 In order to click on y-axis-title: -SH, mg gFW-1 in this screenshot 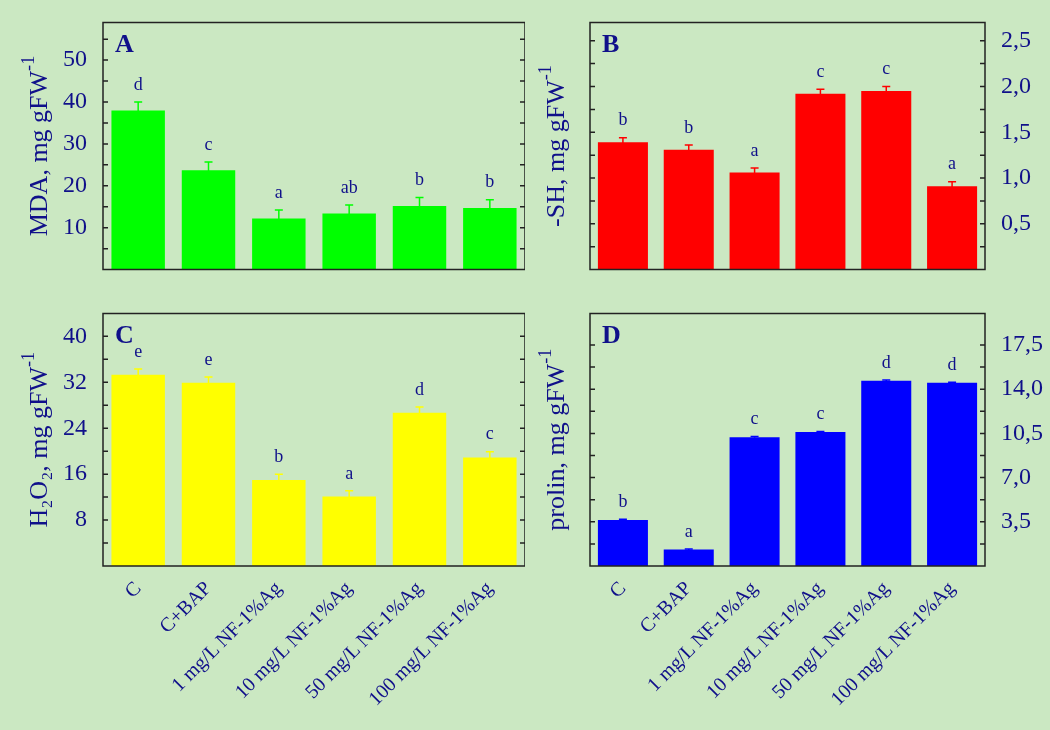, I will do `click(552, 146)`.